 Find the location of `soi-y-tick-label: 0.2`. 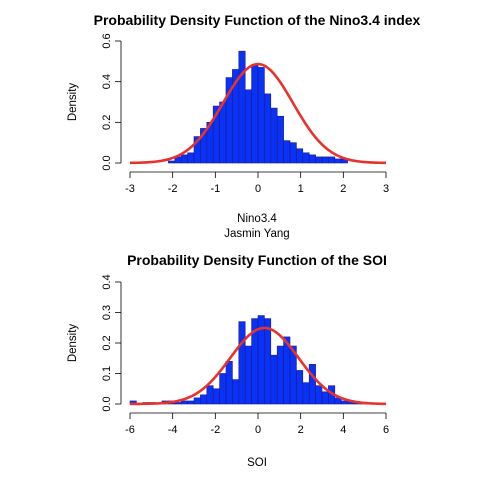

soi-y-tick-label: 0.2 is located at coordinates (107, 342).